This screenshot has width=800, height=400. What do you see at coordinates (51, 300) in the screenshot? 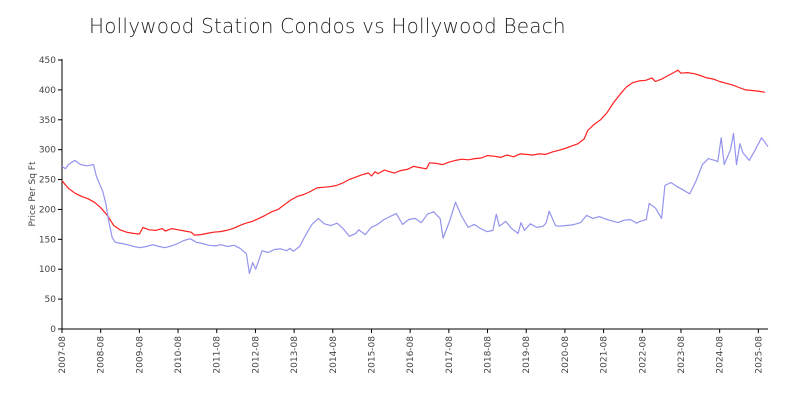
I see `y-tick-label: 50` at bounding box center [51, 300].